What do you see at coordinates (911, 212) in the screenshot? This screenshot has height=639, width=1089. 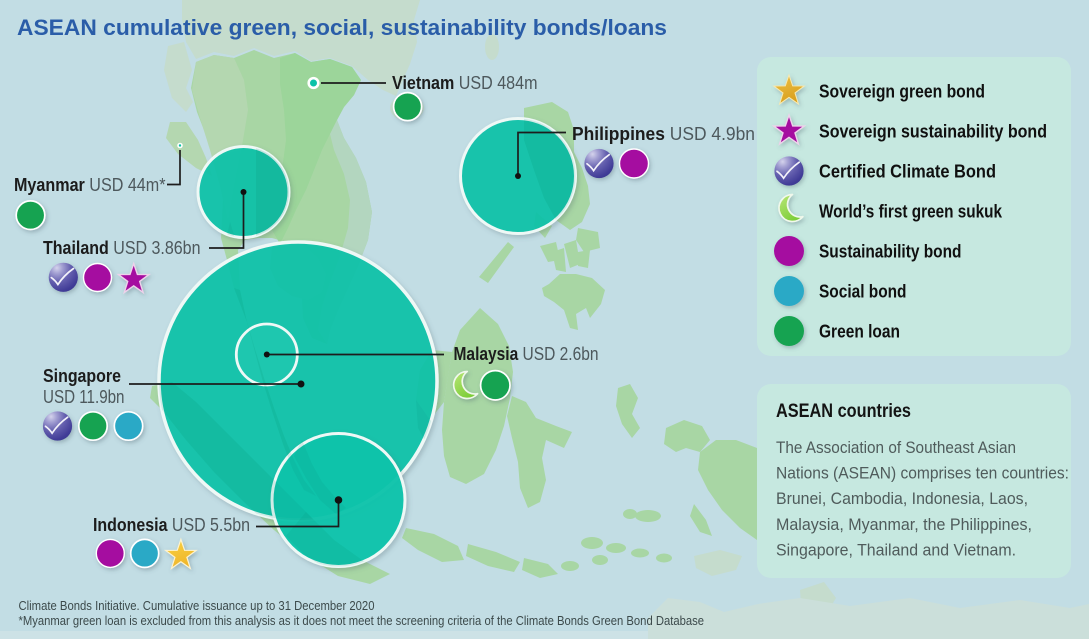 I see `svg-text: World’s first green sukuk` at bounding box center [911, 212].